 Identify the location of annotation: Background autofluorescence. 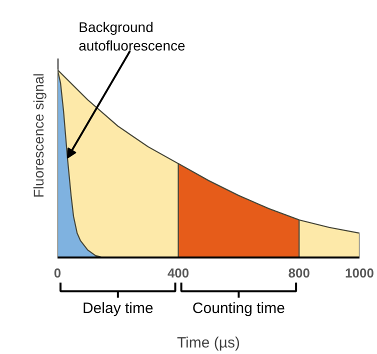
(132, 36).